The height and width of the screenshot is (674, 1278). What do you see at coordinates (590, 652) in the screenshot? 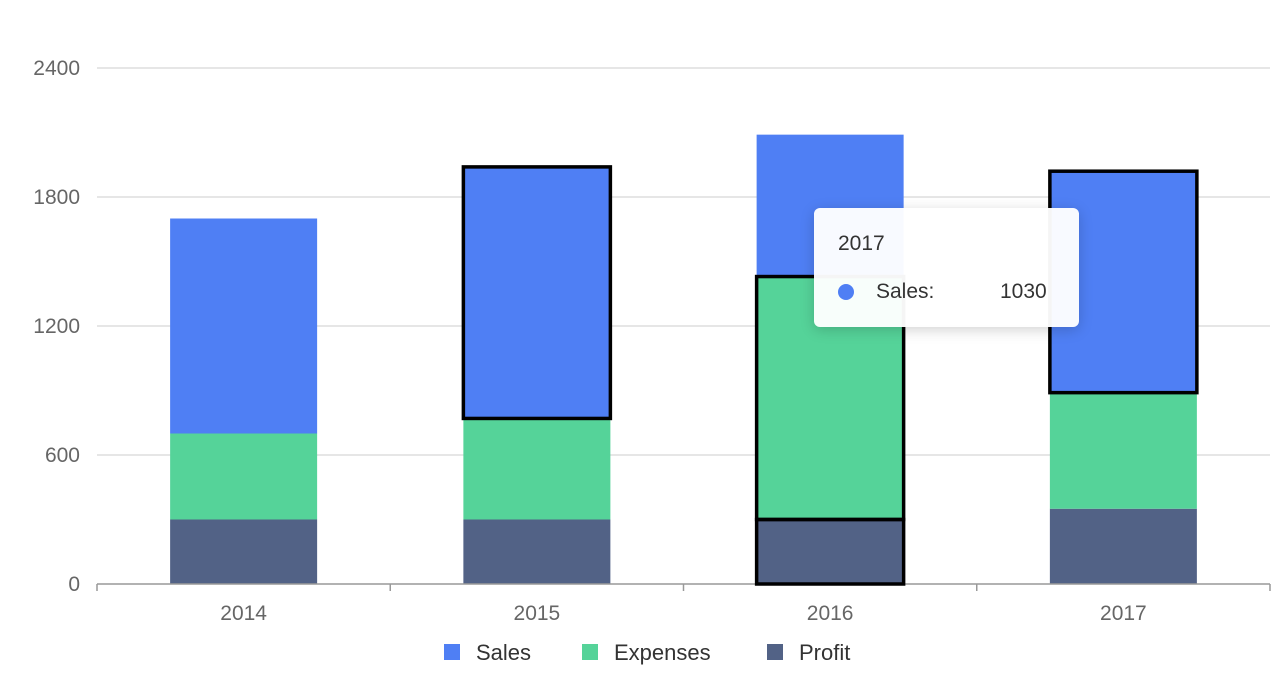
I see `legend-swatch-expenses` at bounding box center [590, 652].